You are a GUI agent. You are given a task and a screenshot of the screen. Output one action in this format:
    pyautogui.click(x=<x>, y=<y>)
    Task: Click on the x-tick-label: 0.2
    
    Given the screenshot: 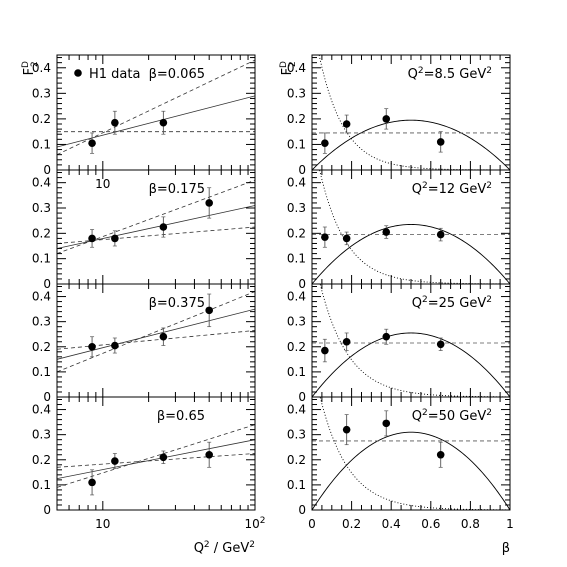 What is the action you would take?
    pyautogui.click(x=351, y=524)
    